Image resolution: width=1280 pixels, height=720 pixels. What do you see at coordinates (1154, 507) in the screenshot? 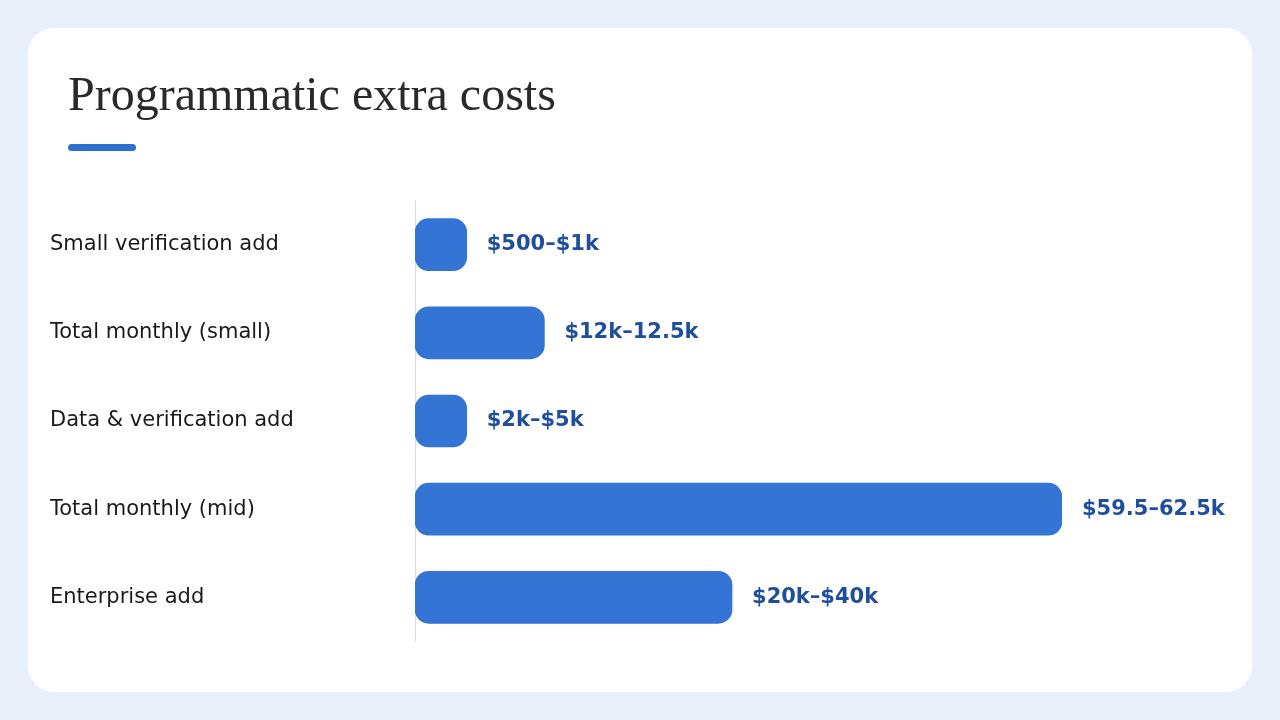
I see `text: $59.5–62.5k` at bounding box center [1154, 507].